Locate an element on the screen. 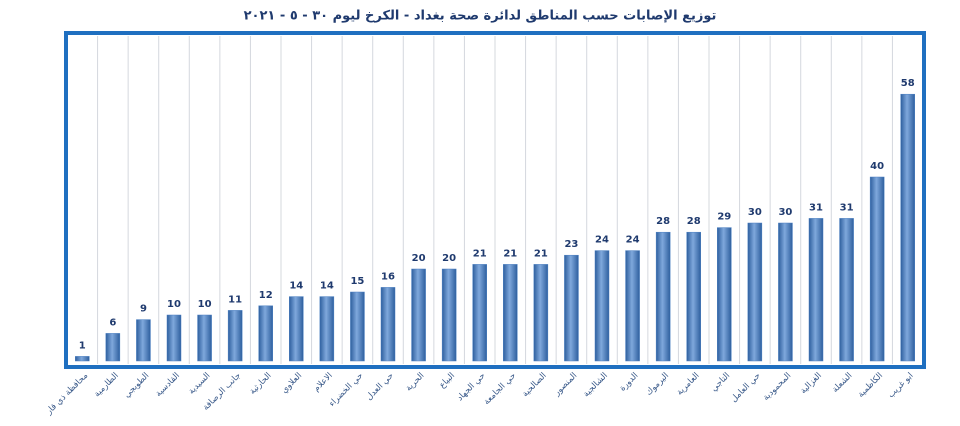 The height and width of the screenshot is (426, 960). value-label: 11 is located at coordinates (235, 299).